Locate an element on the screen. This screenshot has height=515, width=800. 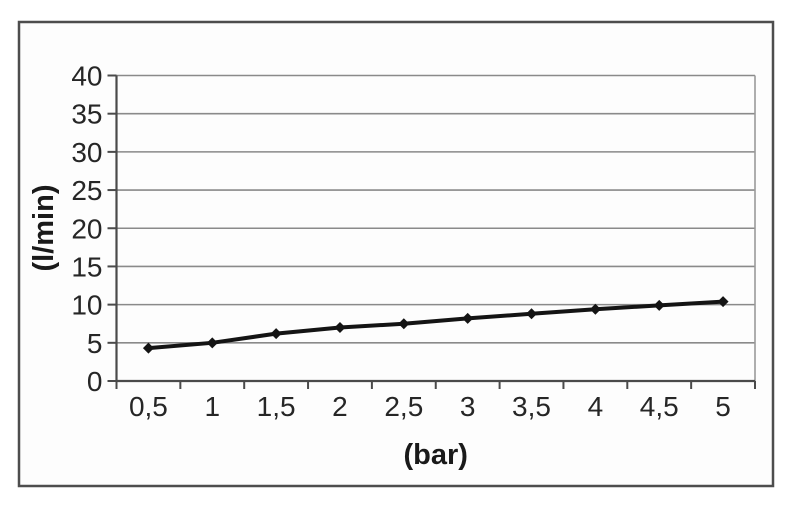
y-tick-label: 20 is located at coordinates (86, 228).